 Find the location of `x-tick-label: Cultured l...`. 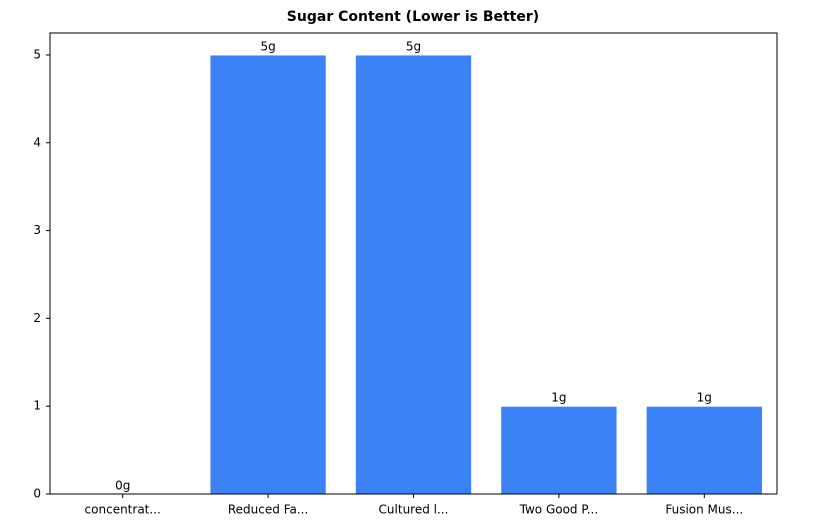

x-tick-label: Cultured l... is located at coordinates (414, 510).